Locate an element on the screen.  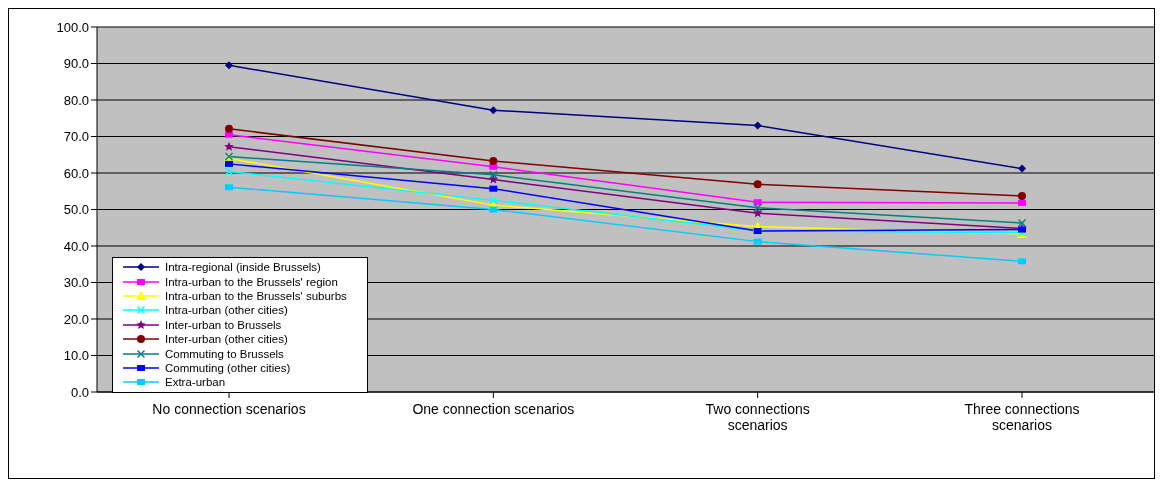
y-tick-label: 20.0 is located at coordinates (76, 319).